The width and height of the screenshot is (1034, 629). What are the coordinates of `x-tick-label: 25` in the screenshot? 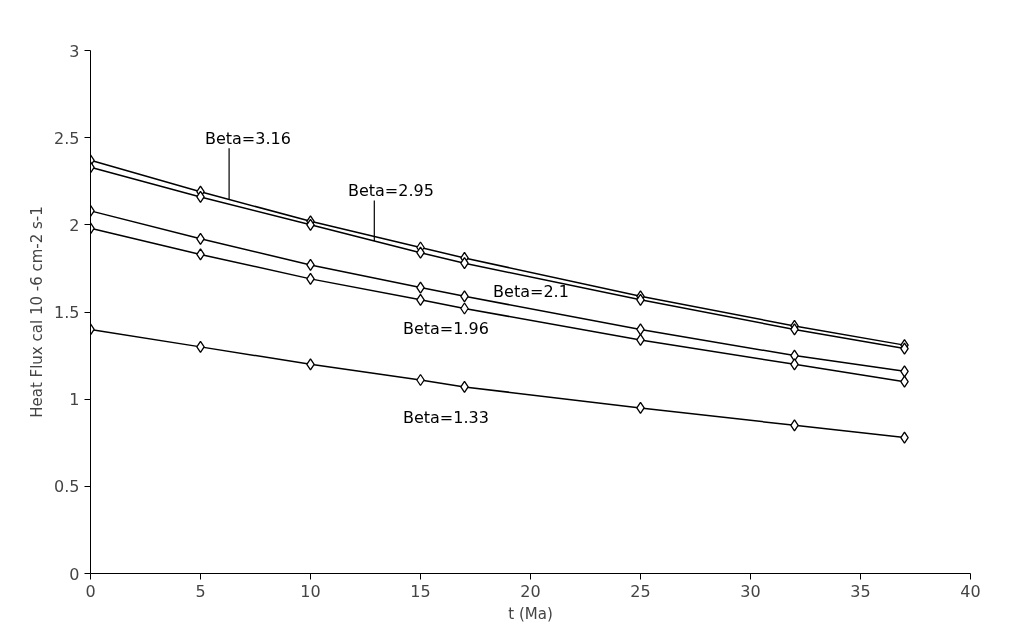 It's located at (640, 591).